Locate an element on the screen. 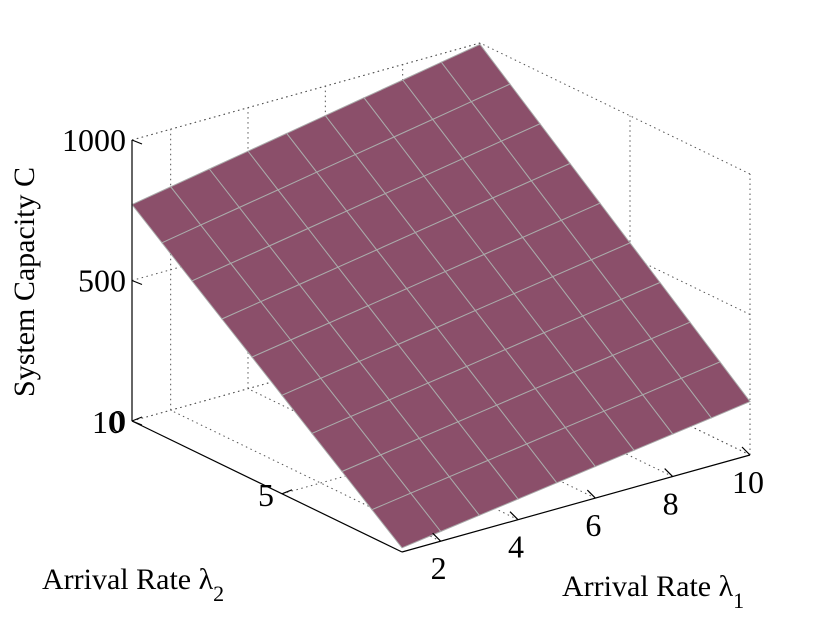 The height and width of the screenshot is (624, 830). y-axis-label-text: Arrival Rate λ is located at coordinates (128, 579).